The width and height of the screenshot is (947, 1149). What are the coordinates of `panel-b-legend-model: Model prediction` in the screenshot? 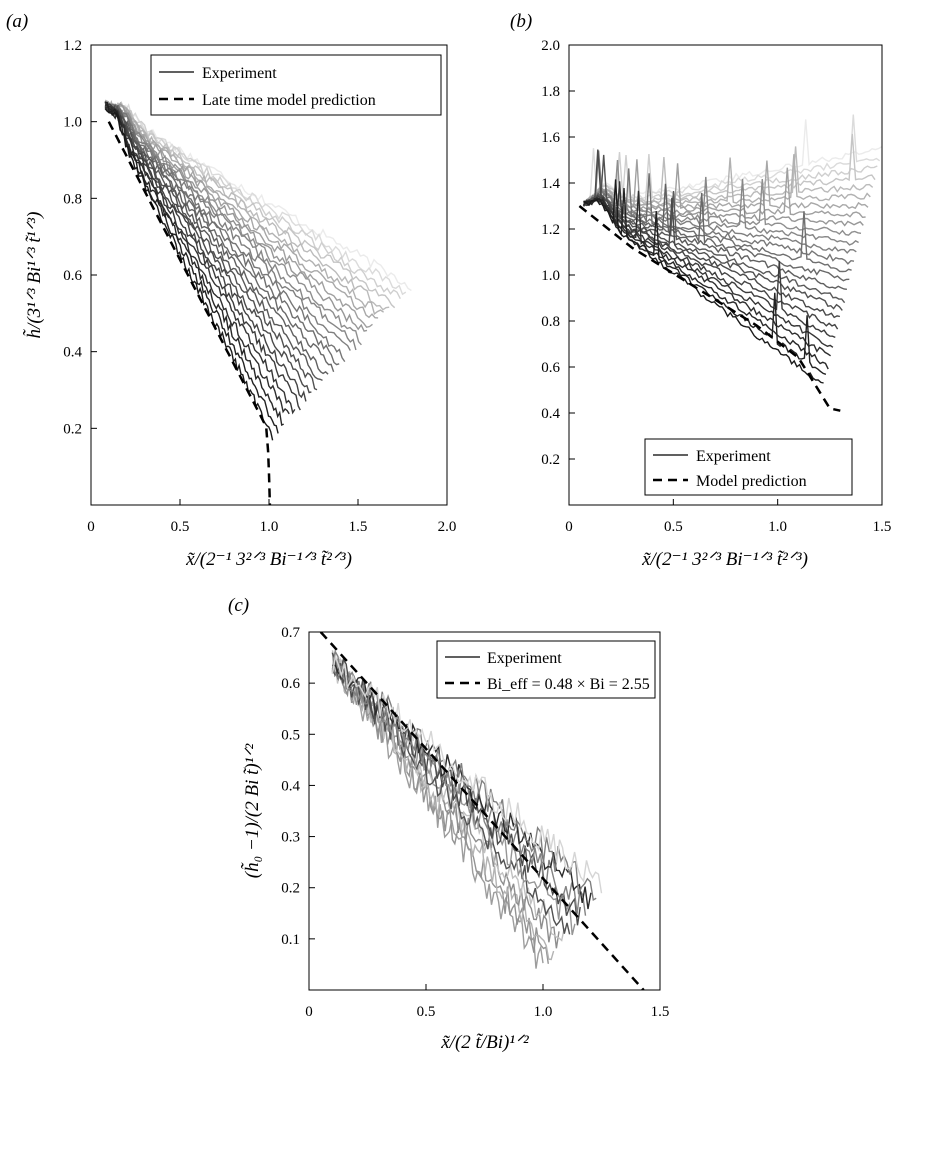 It's located at (751, 481).